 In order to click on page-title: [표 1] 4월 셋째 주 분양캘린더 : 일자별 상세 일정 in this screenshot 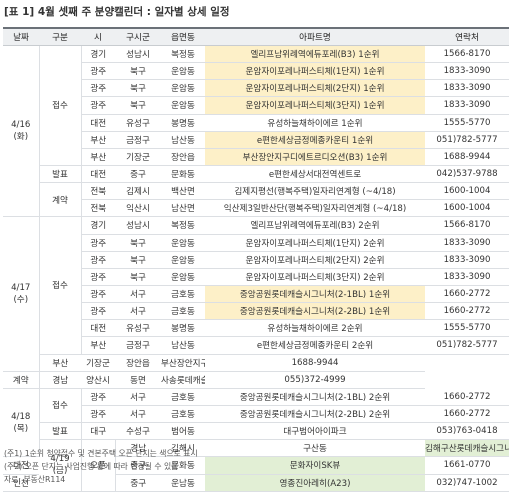, I will do `click(117, 12)`.